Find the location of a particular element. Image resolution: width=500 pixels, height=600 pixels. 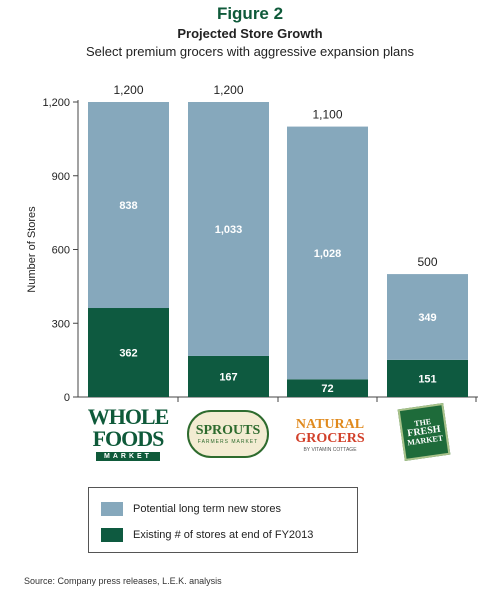

legend-label-potential: Potential long term new stores is located at coordinates (207, 509).